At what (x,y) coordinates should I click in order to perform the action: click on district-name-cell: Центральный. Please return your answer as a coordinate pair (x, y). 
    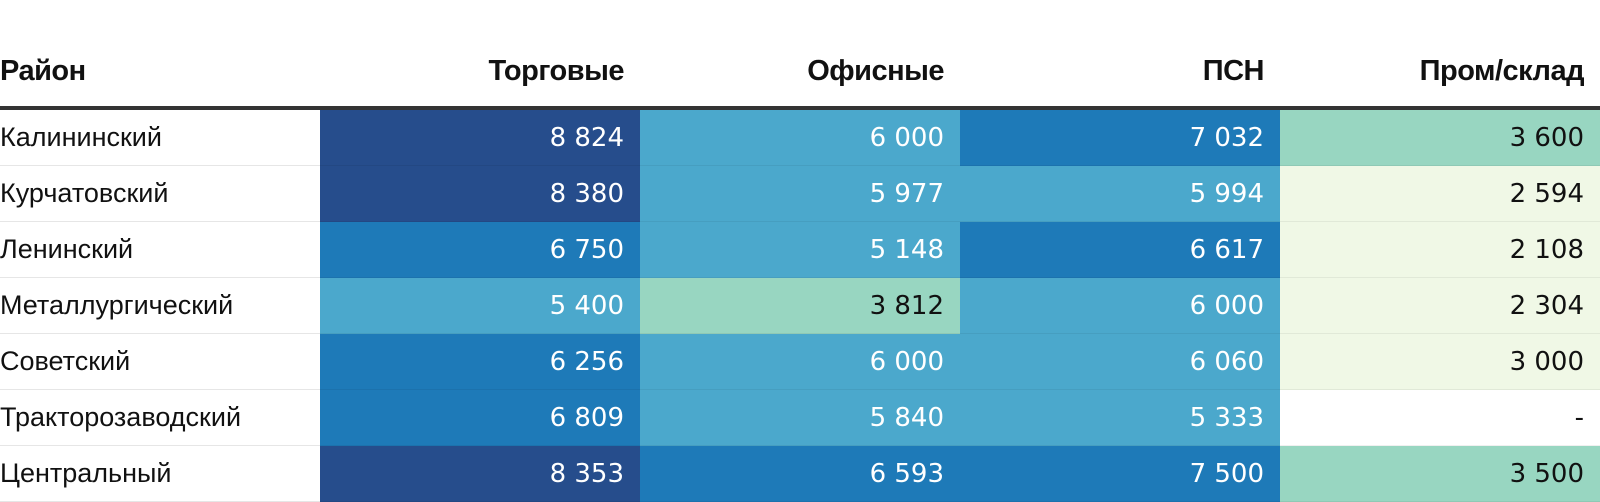
    Looking at the image, I should click on (160, 473).